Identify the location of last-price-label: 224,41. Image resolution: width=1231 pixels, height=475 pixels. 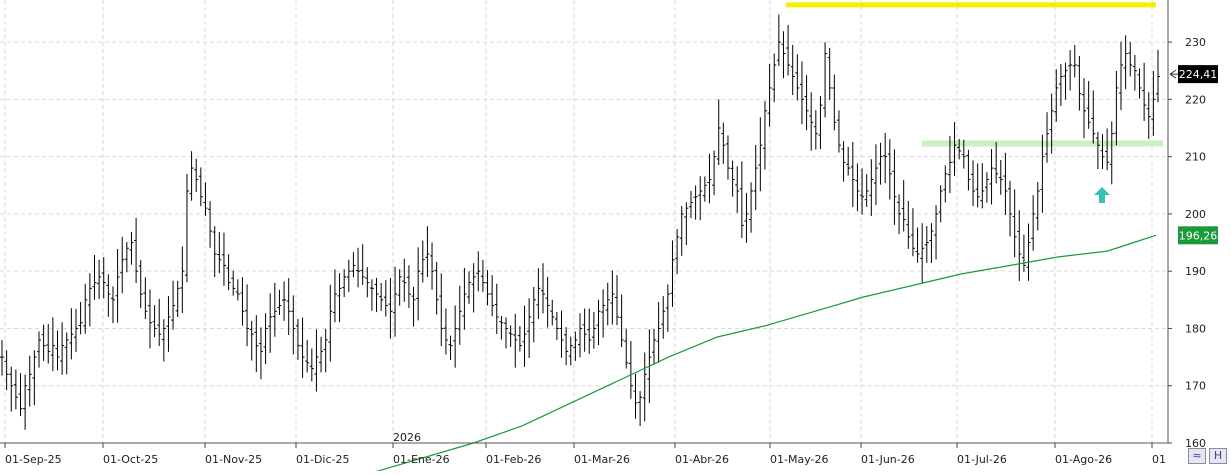
(1198, 74).